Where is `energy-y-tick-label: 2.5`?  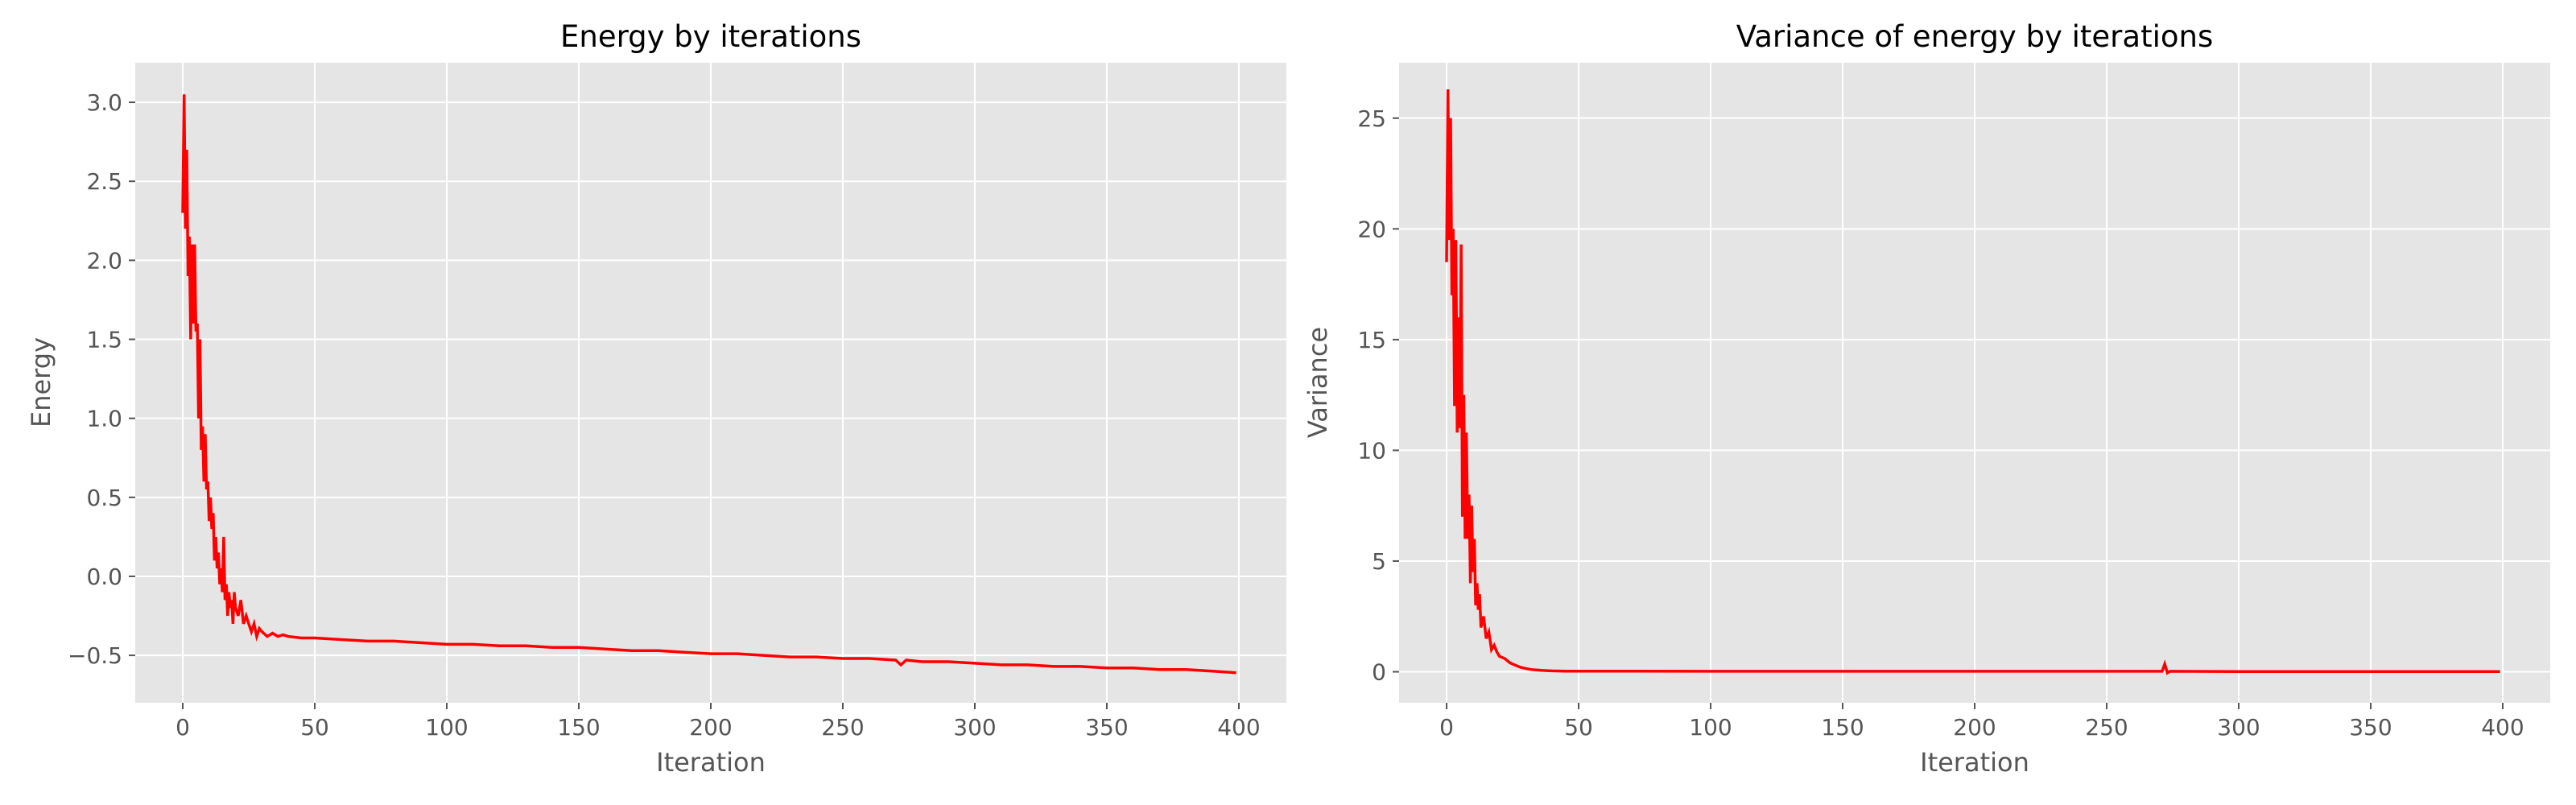 energy-y-tick-label: 2.5 is located at coordinates (104, 181).